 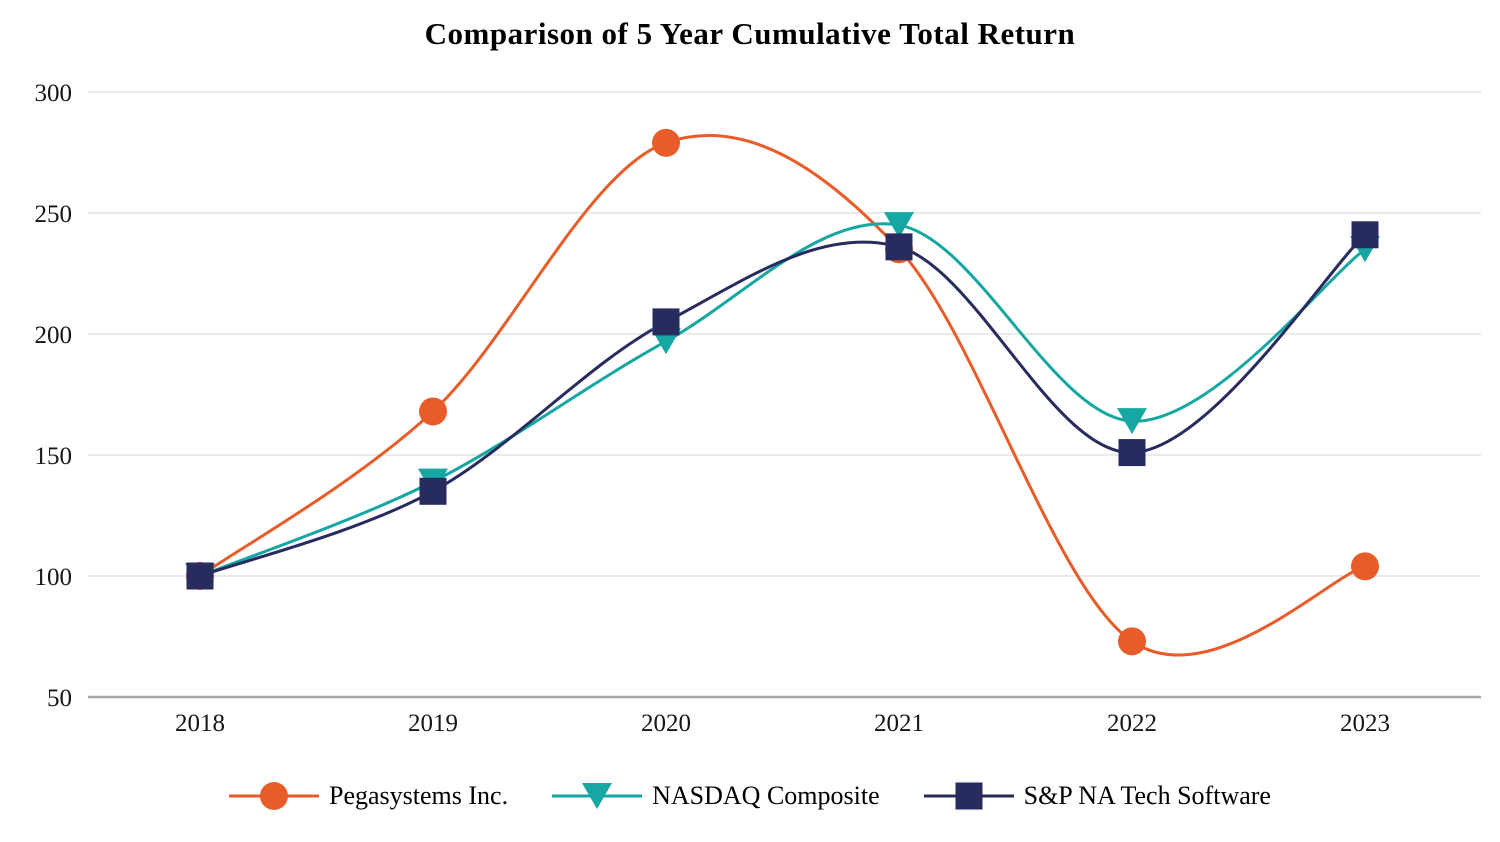 I want to click on legend-label: Pegasystems Inc., so click(x=419, y=795).